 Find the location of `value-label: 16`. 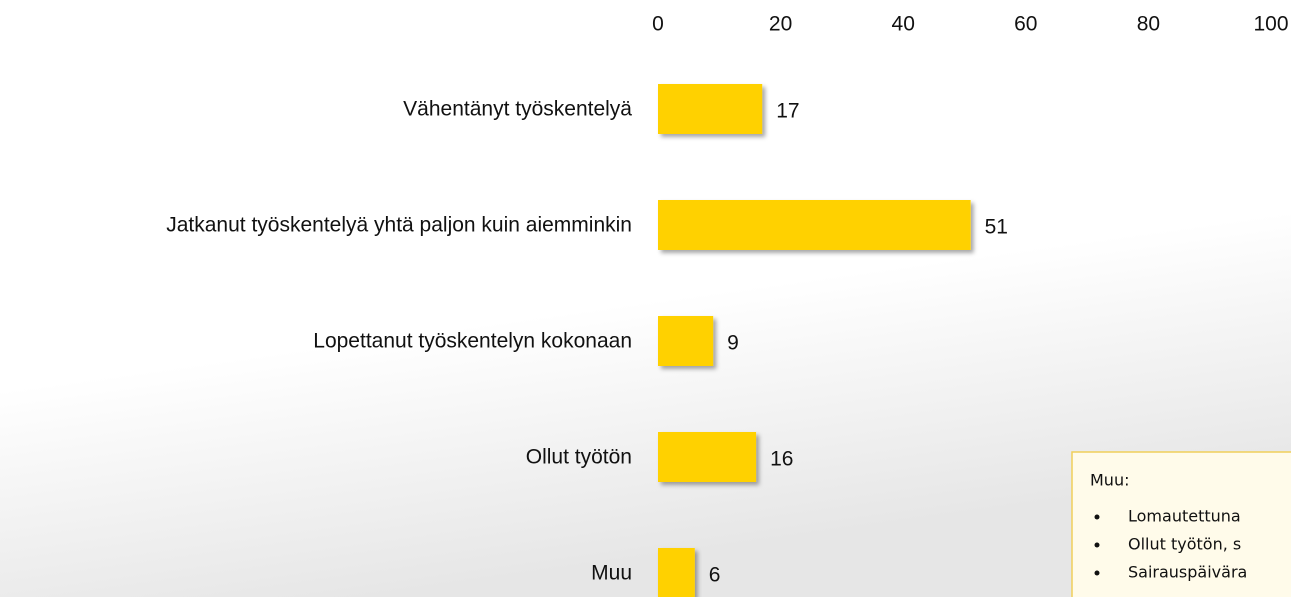

value-label: 16 is located at coordinates (781, 459).